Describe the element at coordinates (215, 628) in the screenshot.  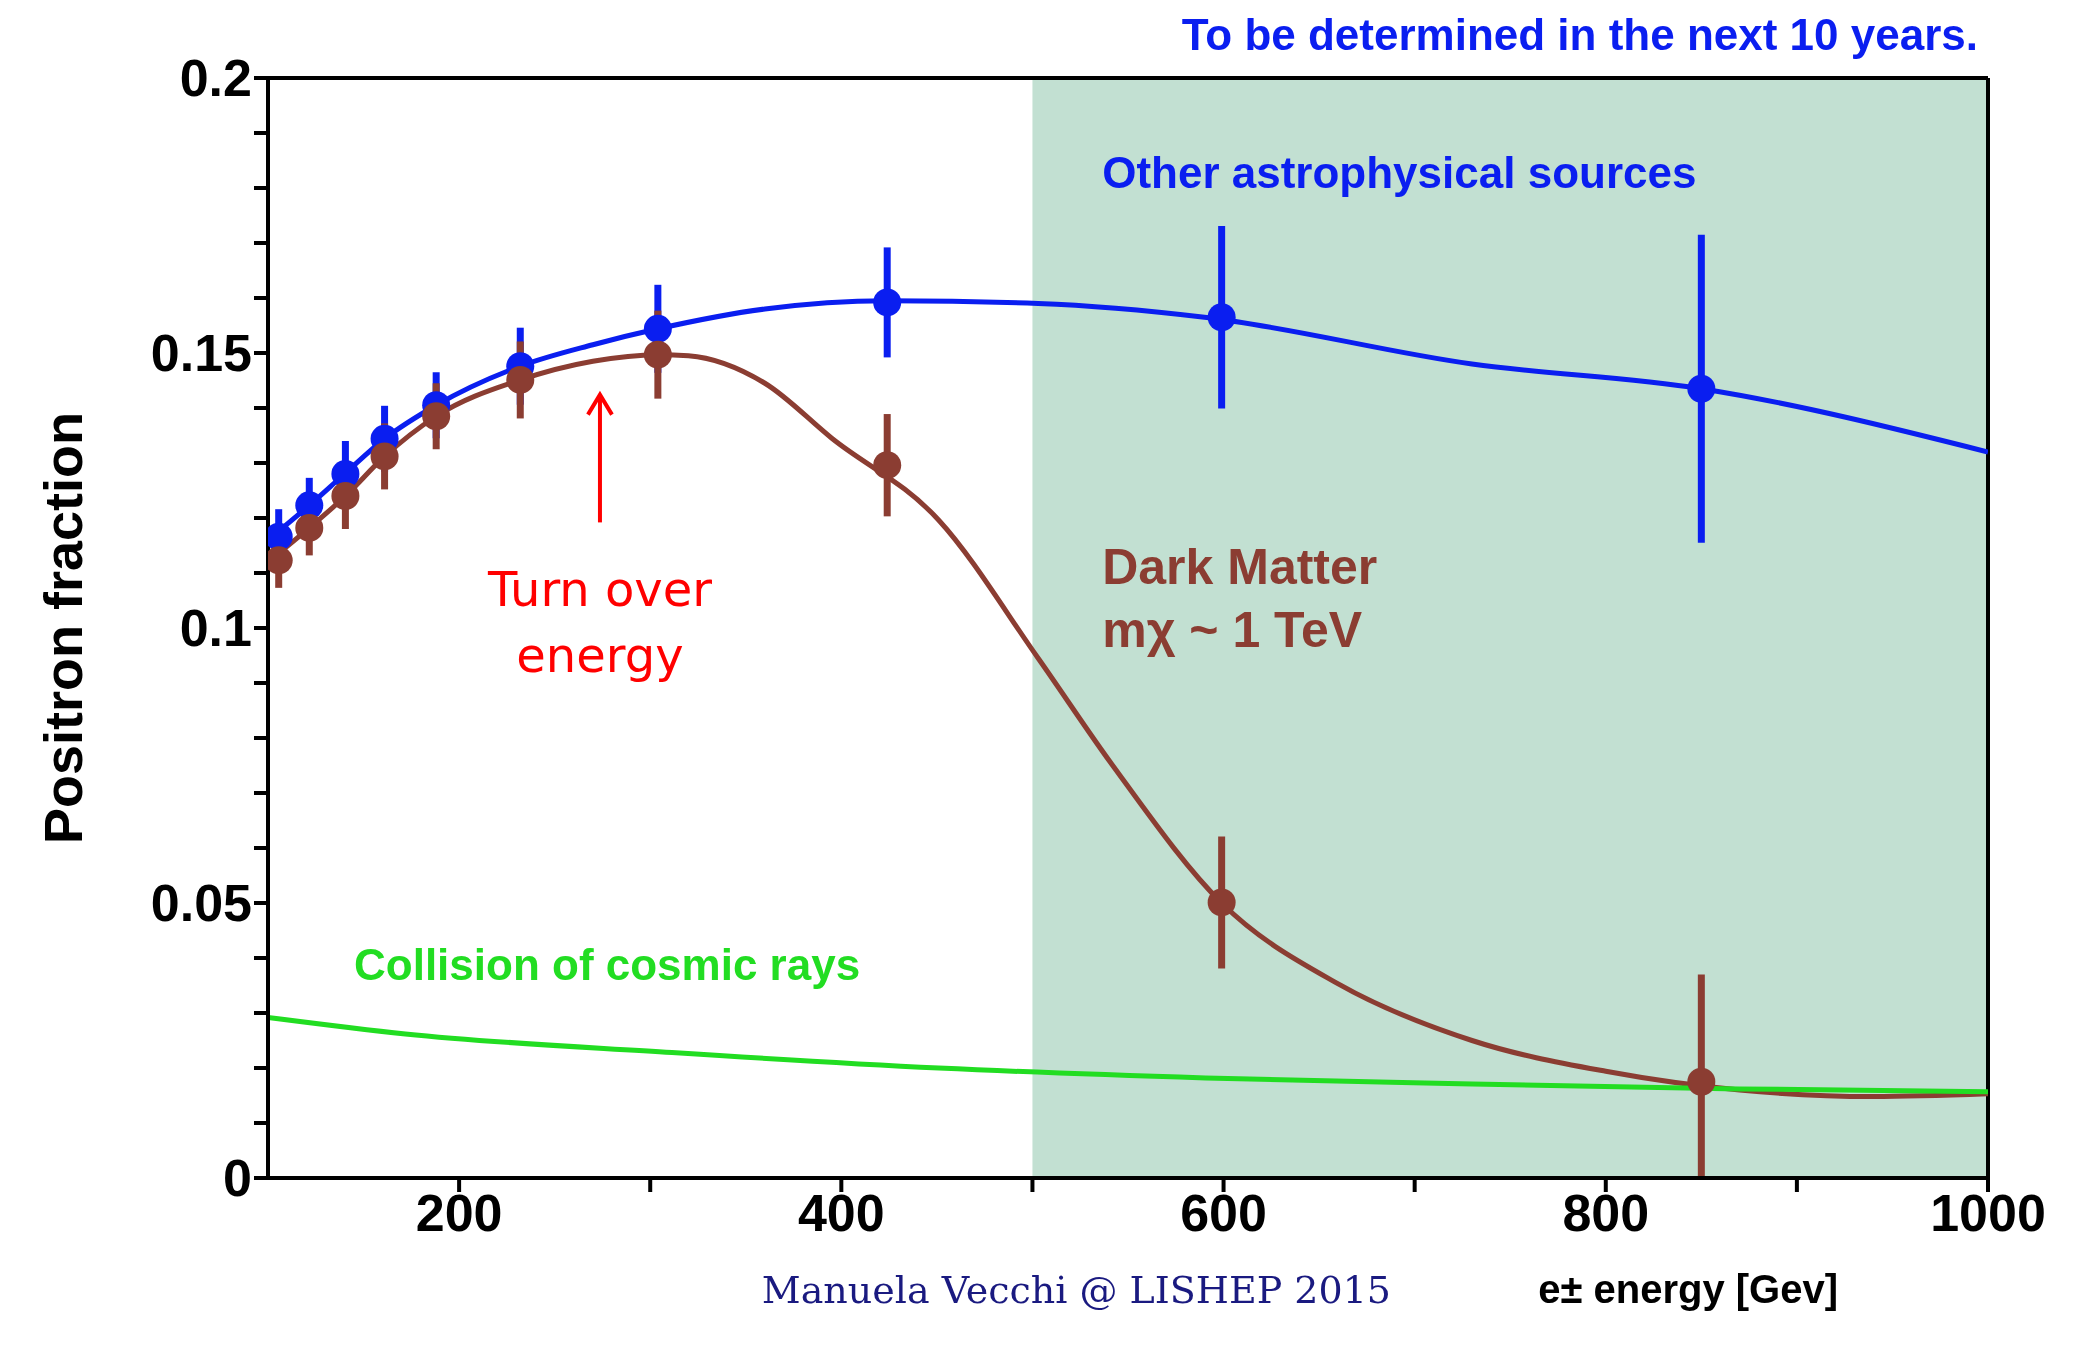
I see `y-tick-label: 0.1` at that location.